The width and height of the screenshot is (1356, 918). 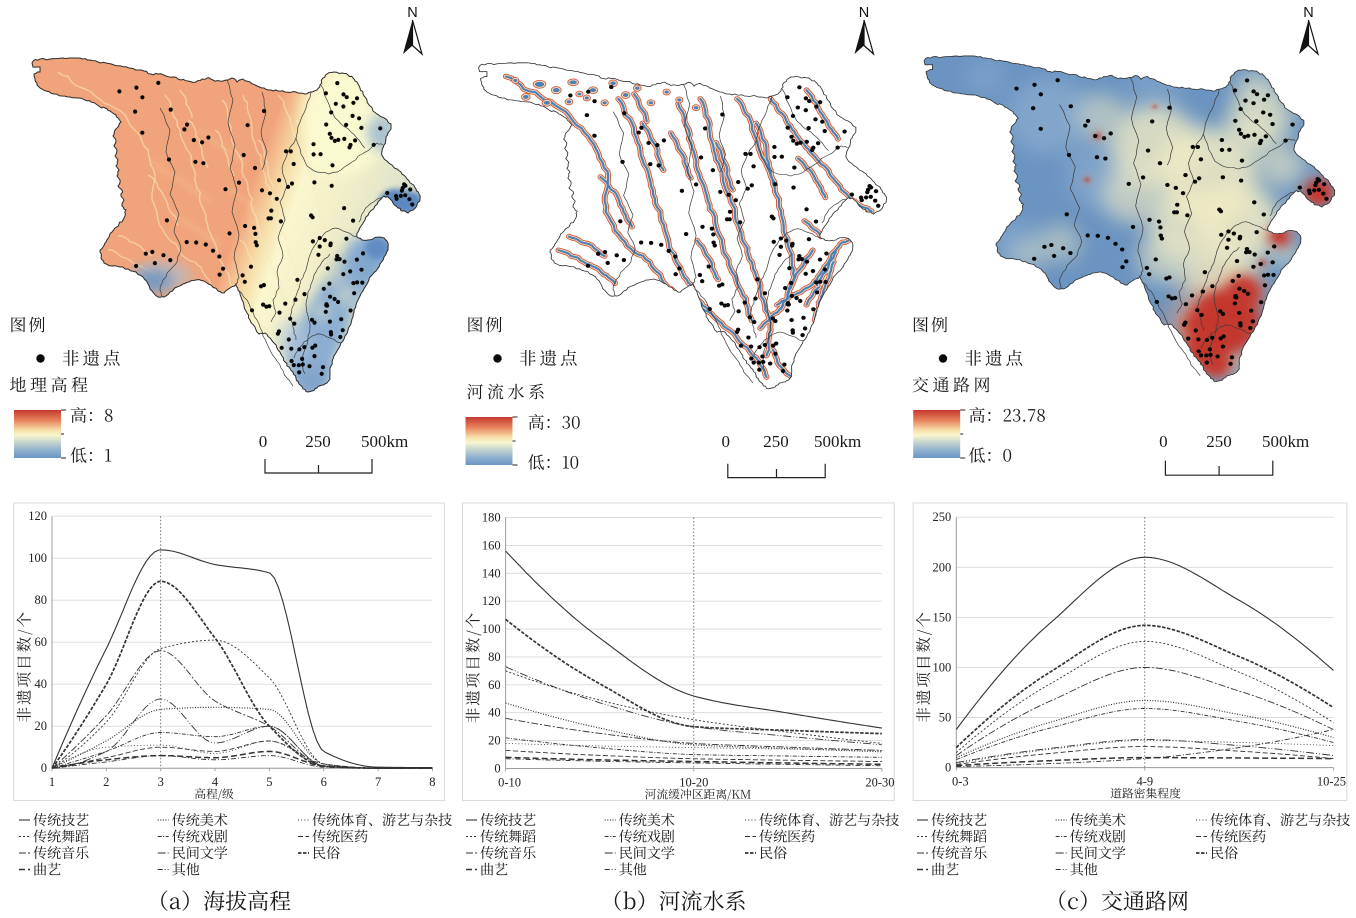 I want to click on svg-text: 20-30, so click(x=879, y=783).